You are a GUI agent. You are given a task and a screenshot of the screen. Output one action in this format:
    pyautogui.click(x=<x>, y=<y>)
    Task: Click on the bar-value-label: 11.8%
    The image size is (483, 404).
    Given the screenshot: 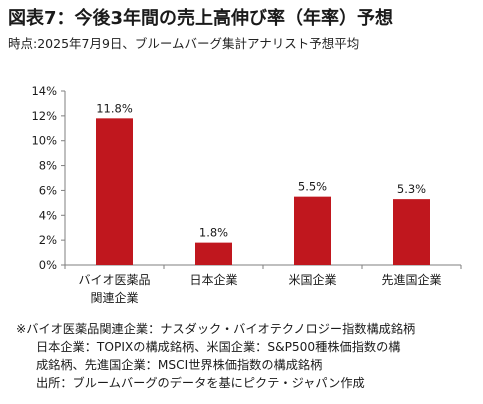 What is the action you would take?
    pyautogui.click(x=114, y=108)
    